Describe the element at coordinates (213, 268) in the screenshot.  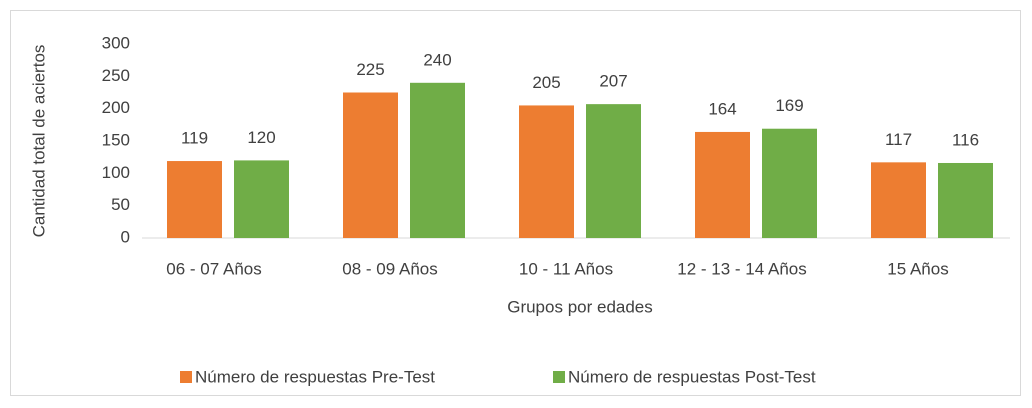
I see `x-tick-label: 06 - 07 Años` at that location.